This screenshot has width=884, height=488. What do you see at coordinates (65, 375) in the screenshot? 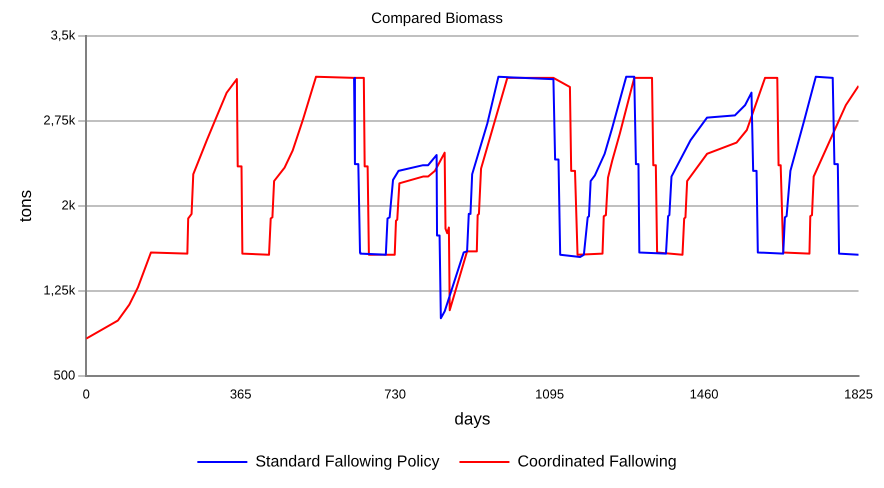
I see `y-tick-label: 500` at bounding box center [65, 375].